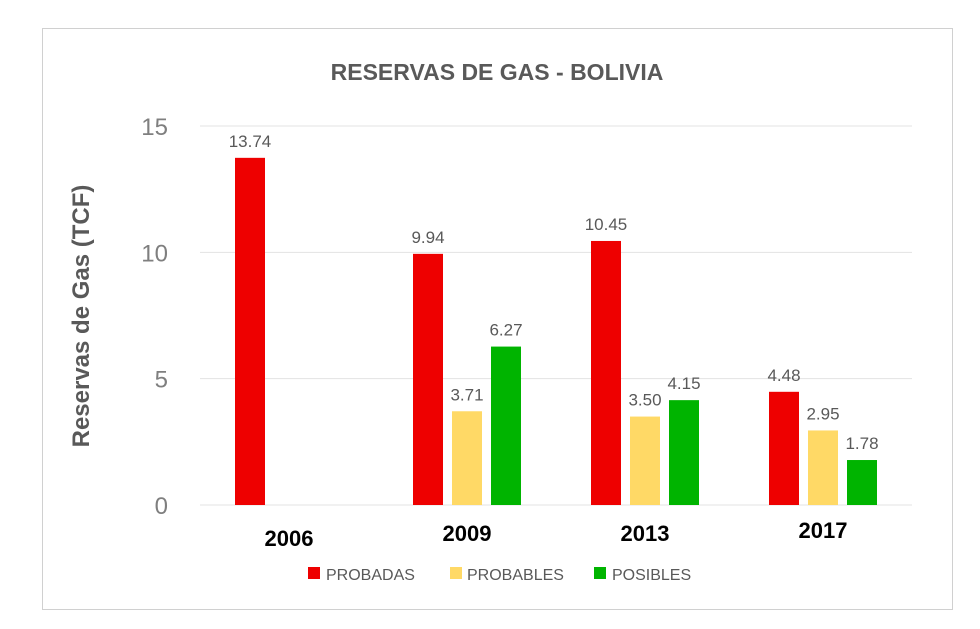  Describe the element at coordinates (154, 253) in the screenshot. I see `y-tick-label: 10` at that location.